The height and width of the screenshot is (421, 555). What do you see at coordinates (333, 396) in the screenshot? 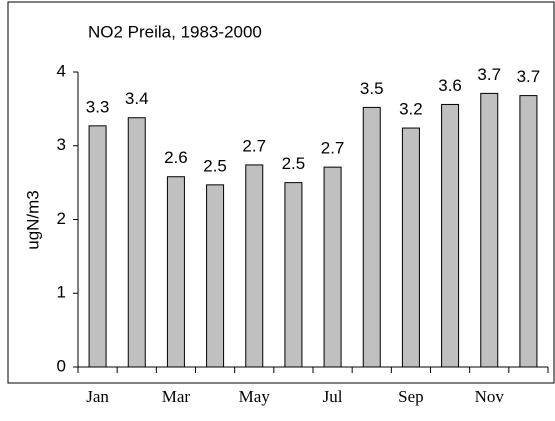
I see `x-tick-label: Jul` at bounding box center [333, 396].